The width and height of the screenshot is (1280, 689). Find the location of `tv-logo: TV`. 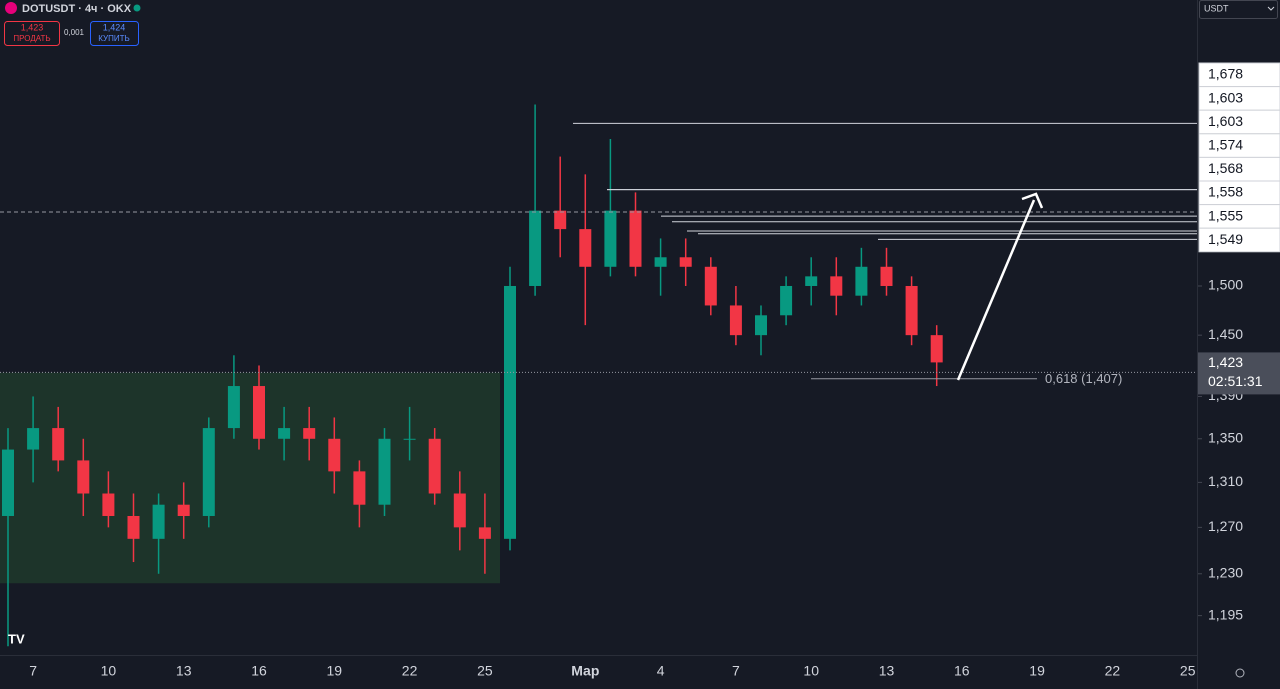

tv-logo: TV is located at coordinates (16, 638).